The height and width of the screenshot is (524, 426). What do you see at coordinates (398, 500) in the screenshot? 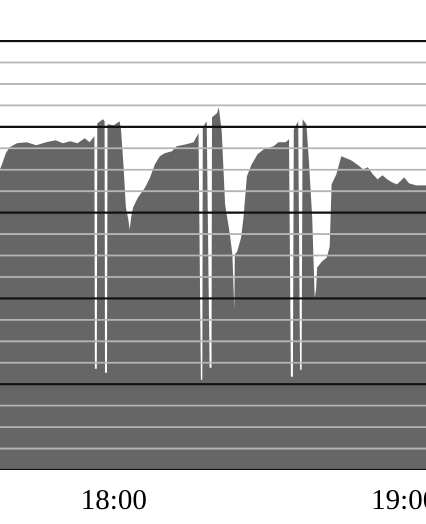
I see `x-tick-label: 19:00` at bounding box center [398, 500].